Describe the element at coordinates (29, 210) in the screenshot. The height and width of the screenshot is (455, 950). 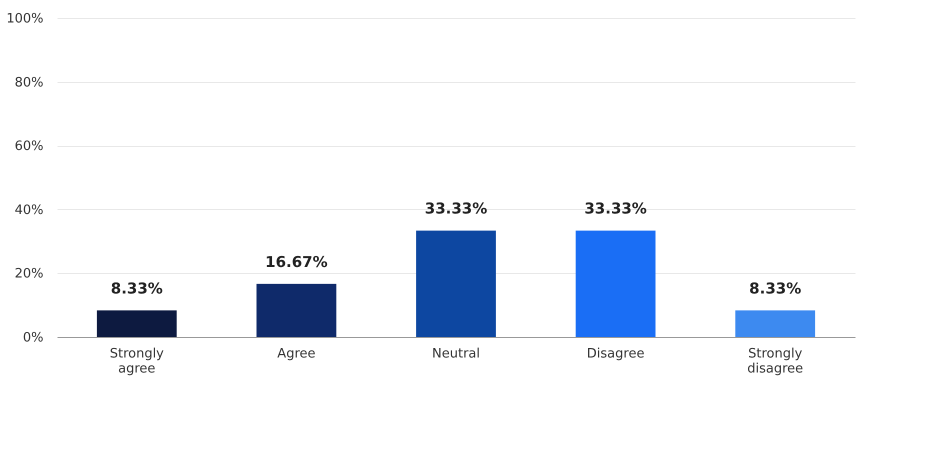
I see `y-tick-label: 40%` at that location.